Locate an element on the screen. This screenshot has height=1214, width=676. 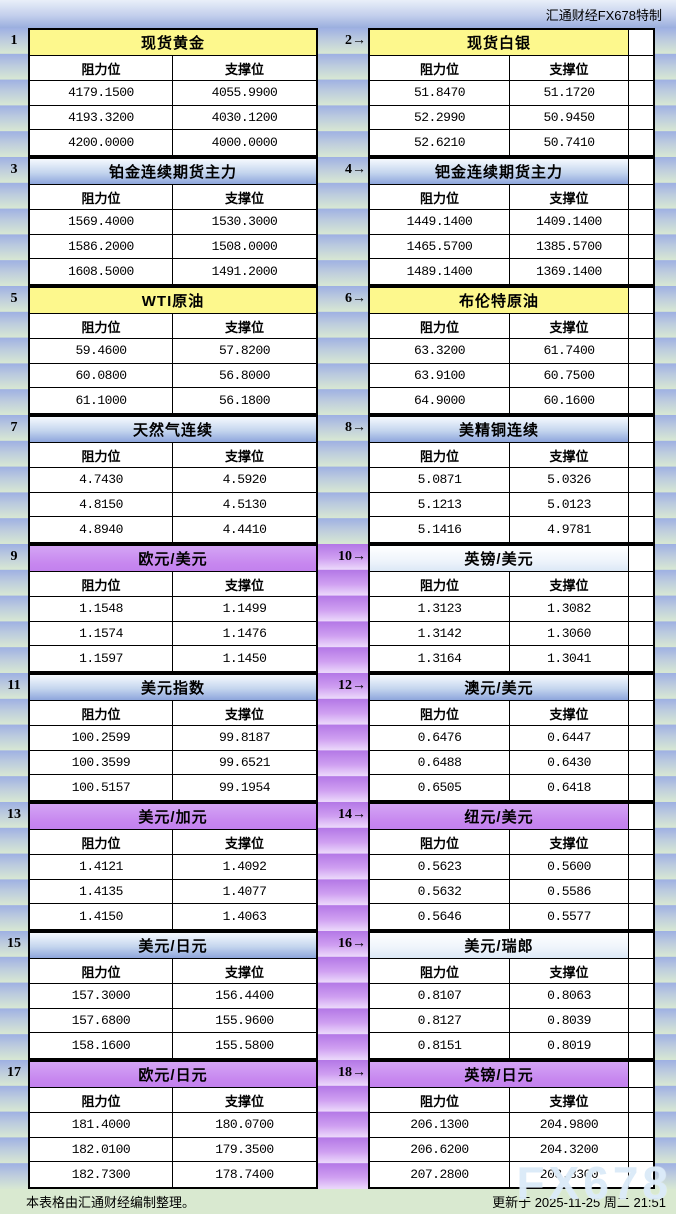
row-number-arrow-label: 8→ is located at coordinates (355, 427).